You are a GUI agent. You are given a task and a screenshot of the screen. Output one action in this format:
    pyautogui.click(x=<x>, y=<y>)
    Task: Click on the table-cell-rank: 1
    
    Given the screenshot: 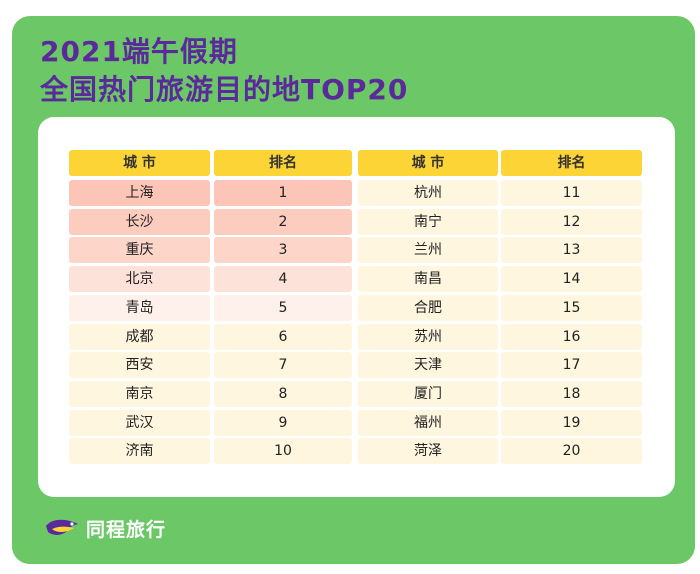 What is the action you would take?
    pyautogui.click(x=283, y=193)
    